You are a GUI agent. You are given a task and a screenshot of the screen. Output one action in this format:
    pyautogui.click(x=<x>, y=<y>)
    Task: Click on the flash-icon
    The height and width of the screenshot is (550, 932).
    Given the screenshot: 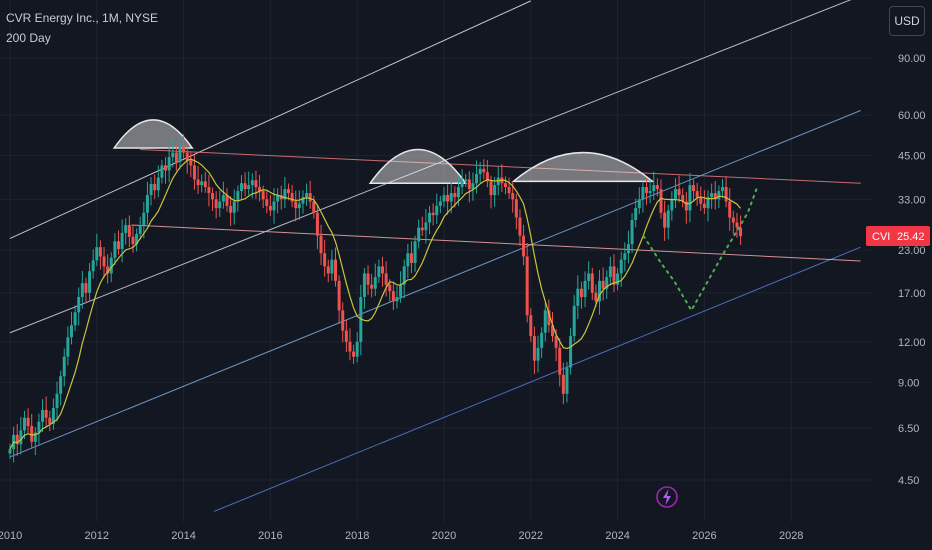 What is the action you would take?
    pyautogui.click(x=667, y=497)
    